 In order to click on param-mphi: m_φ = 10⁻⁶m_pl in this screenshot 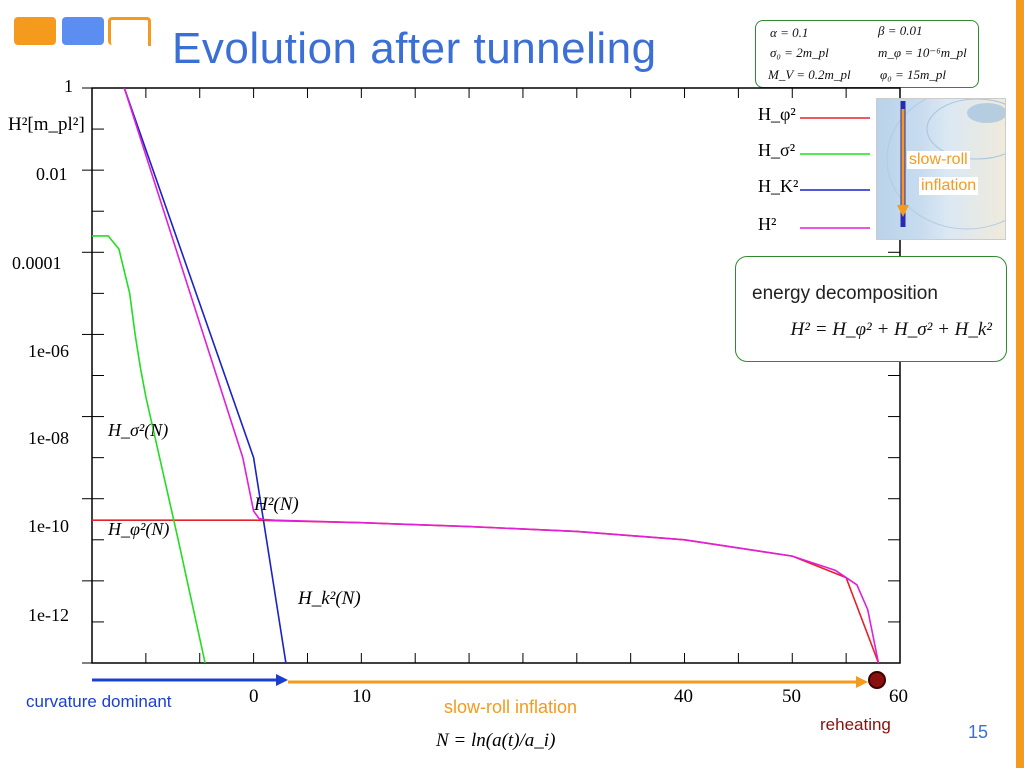, I will do `click(922, 52)`.